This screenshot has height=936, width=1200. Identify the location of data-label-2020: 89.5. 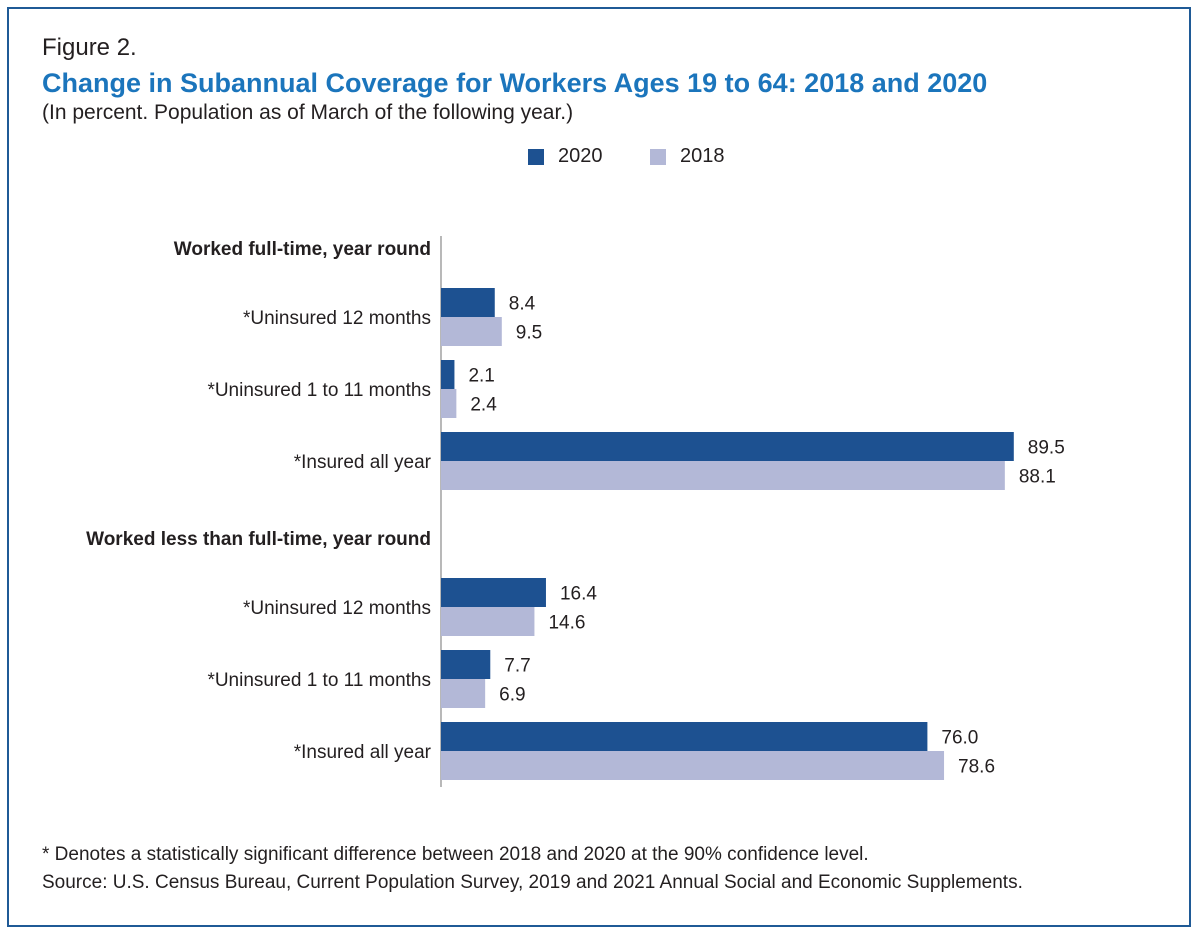
(1046, 448).